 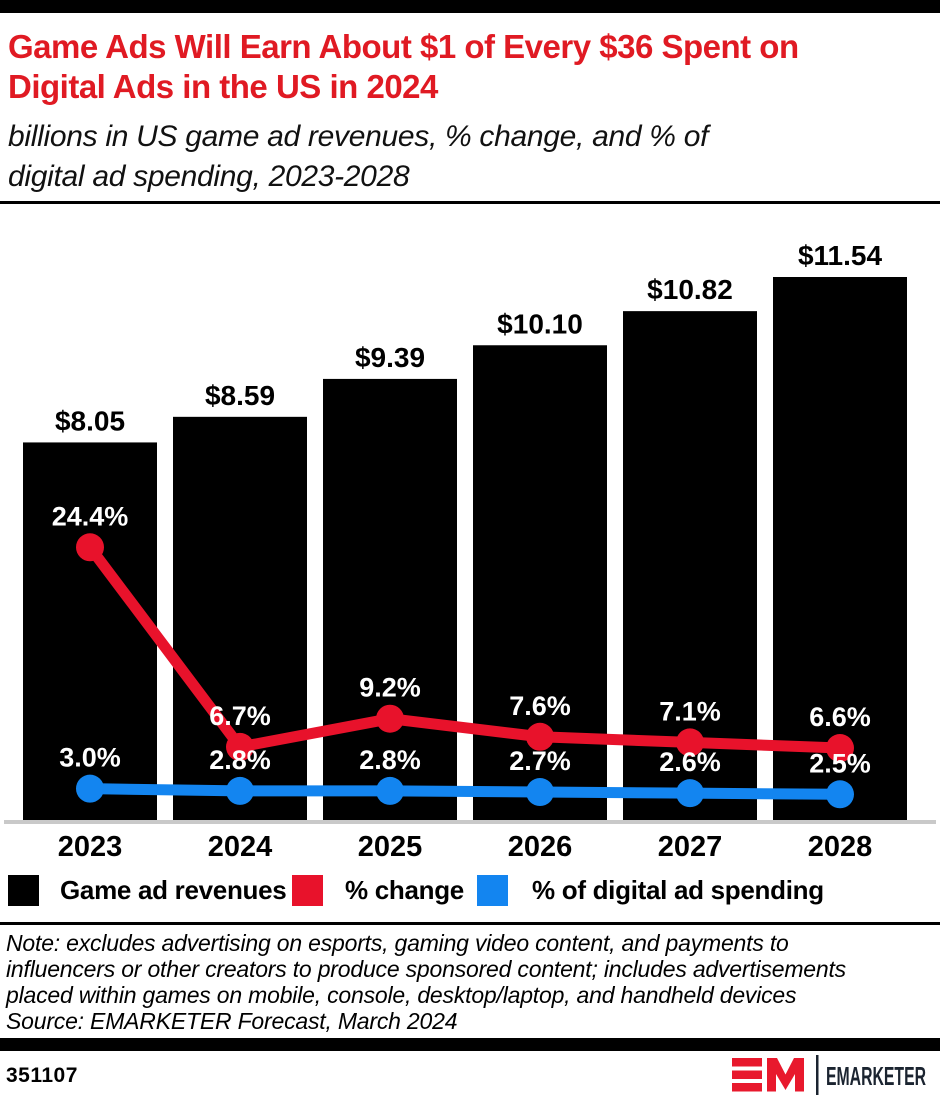 What do you see at coordinates (678, 890) in the screenshot?
I see `legend-label-pct-digital-ad-spending: % of digital ad spending` at bounding box center [678, 890].